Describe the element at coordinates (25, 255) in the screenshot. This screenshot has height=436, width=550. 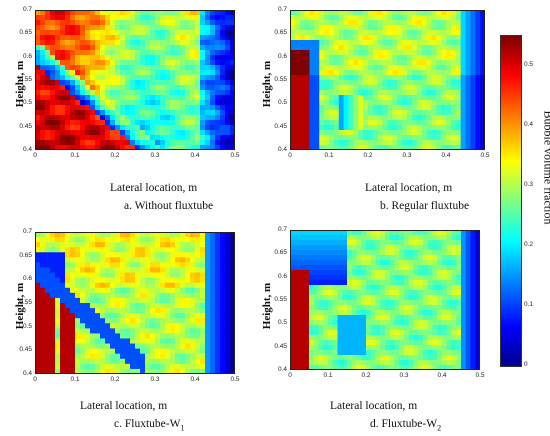
I see `y-tick-label: 0.65` at that location.